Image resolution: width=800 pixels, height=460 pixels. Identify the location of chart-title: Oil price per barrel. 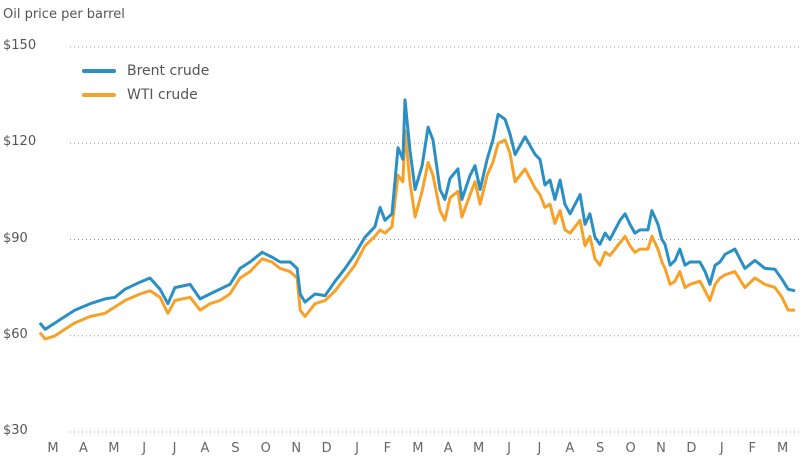
(64, 14).